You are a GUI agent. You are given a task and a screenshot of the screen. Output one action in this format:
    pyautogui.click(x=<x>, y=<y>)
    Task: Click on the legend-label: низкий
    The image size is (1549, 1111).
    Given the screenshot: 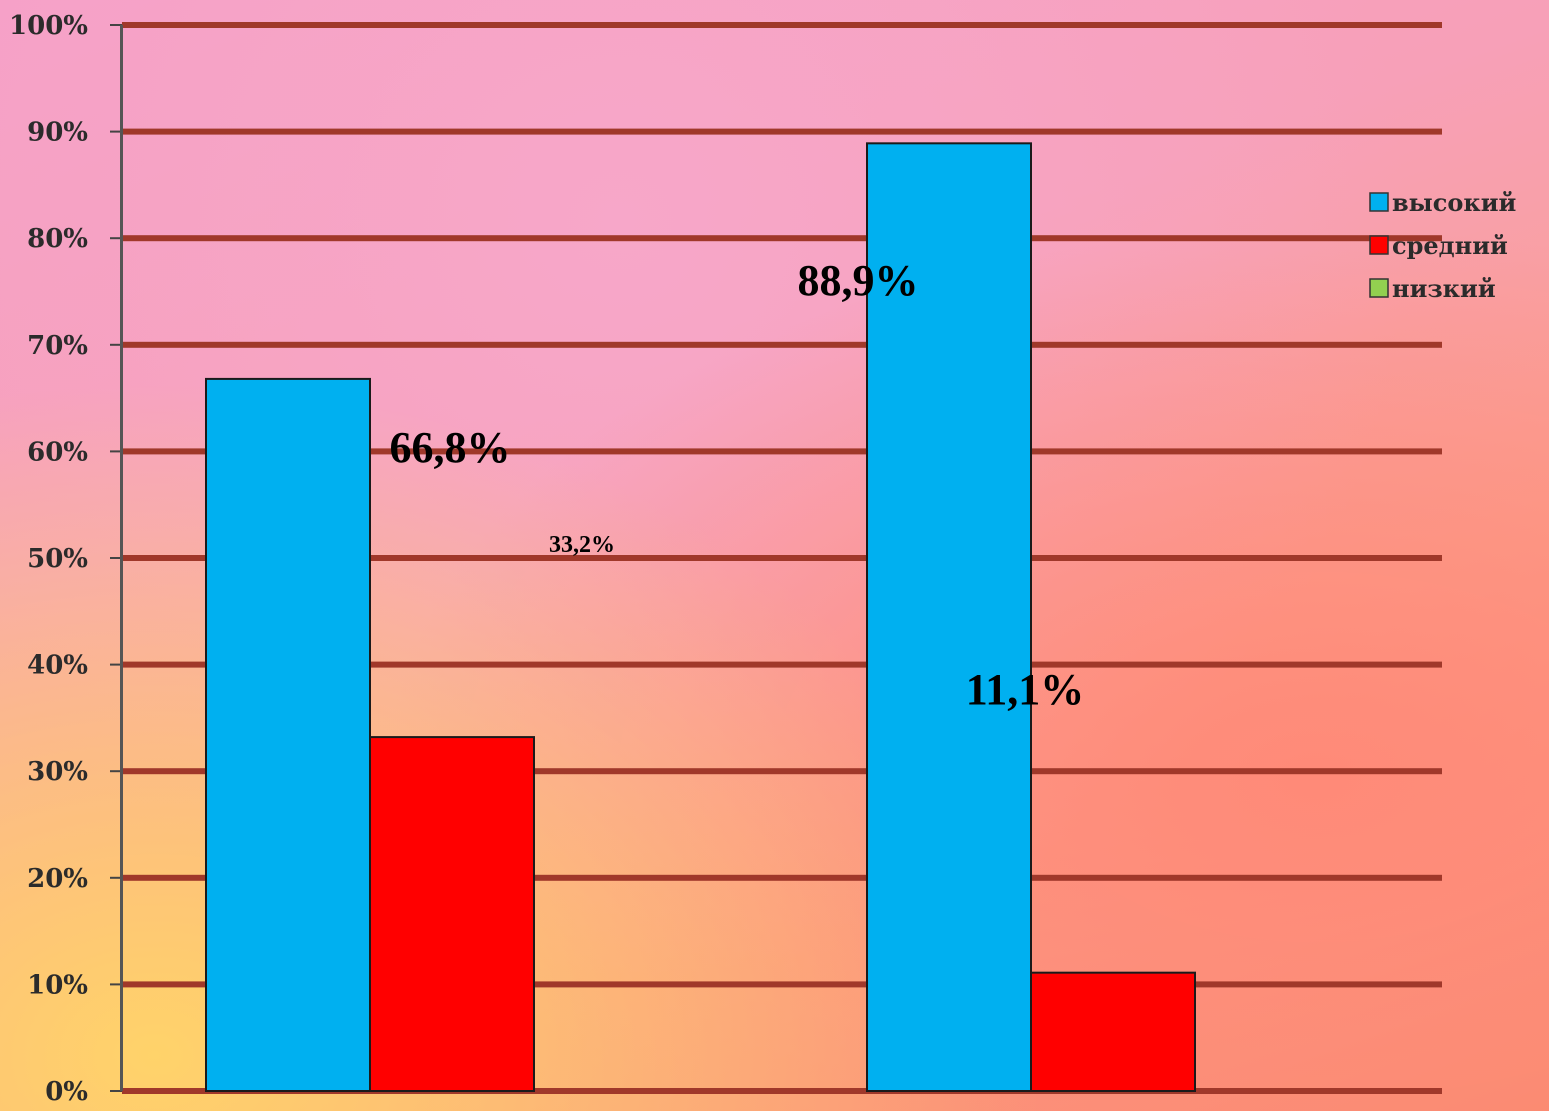 What is the action you would take?
    pyautogui.click(x=1444, y=288)
    